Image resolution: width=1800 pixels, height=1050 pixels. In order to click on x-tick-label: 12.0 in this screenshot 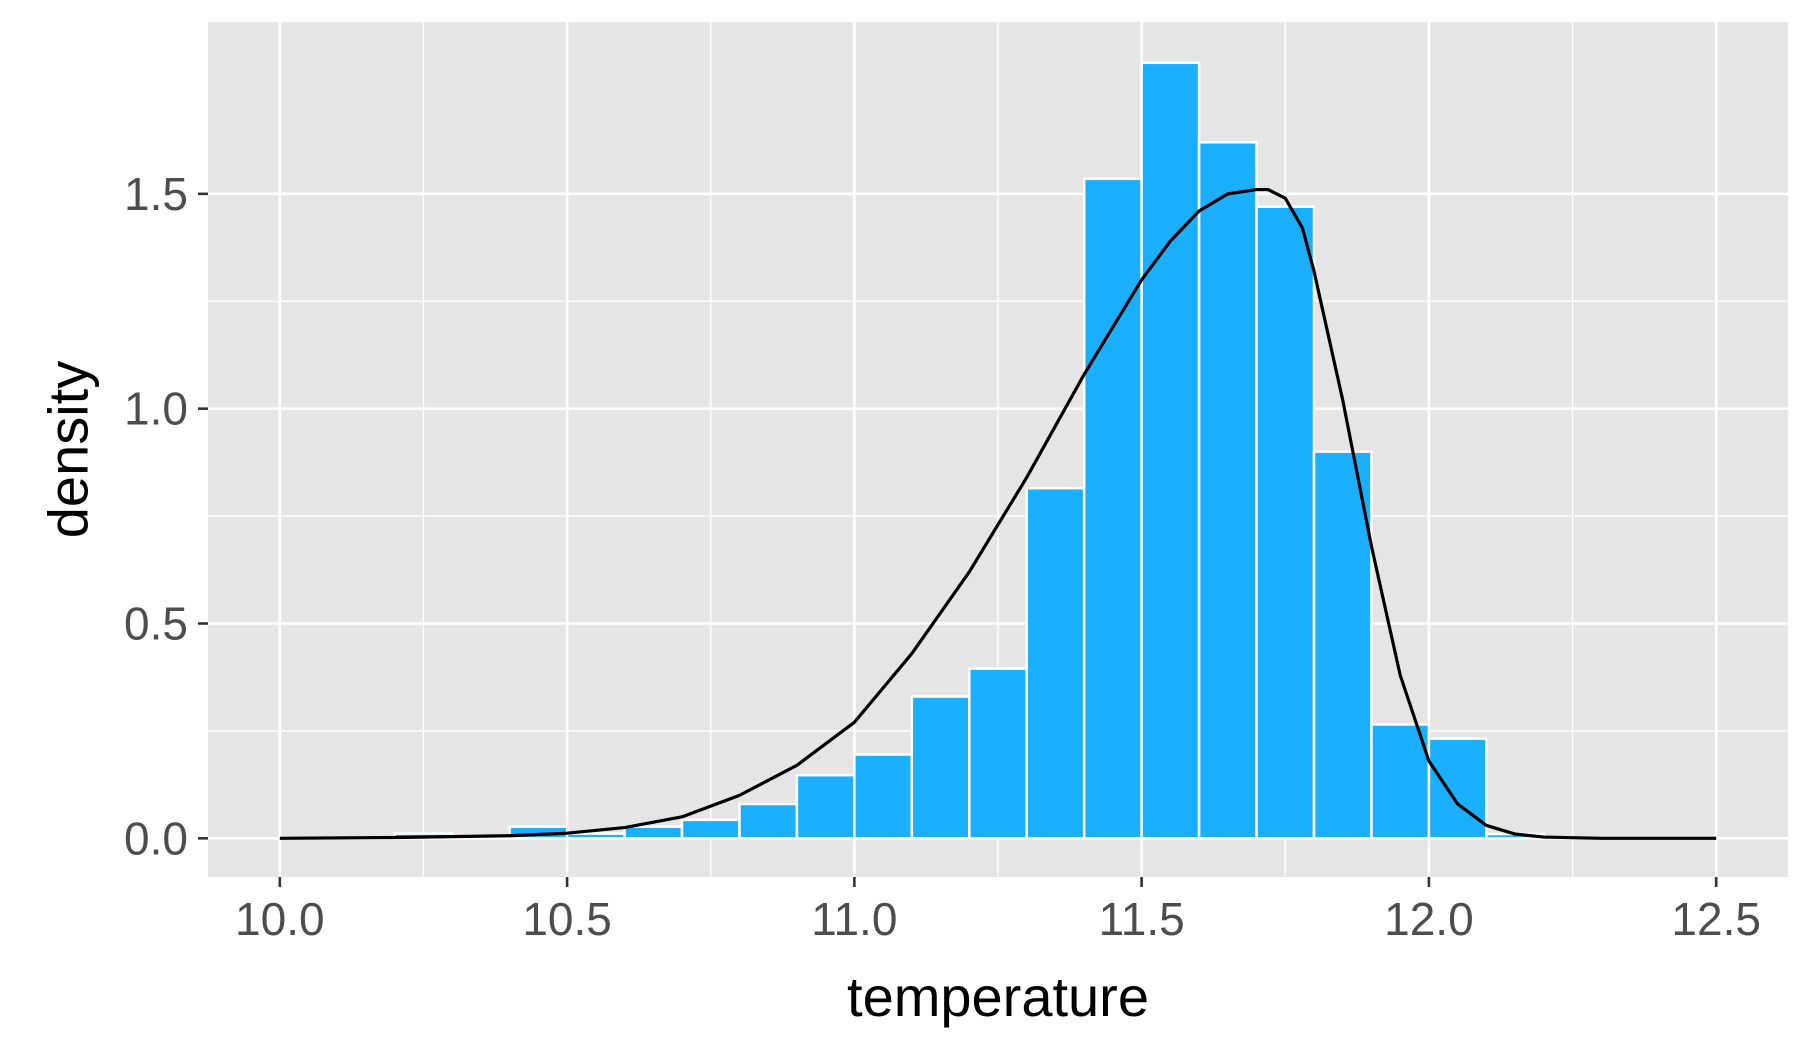, I will do `click(1429, 919)`.